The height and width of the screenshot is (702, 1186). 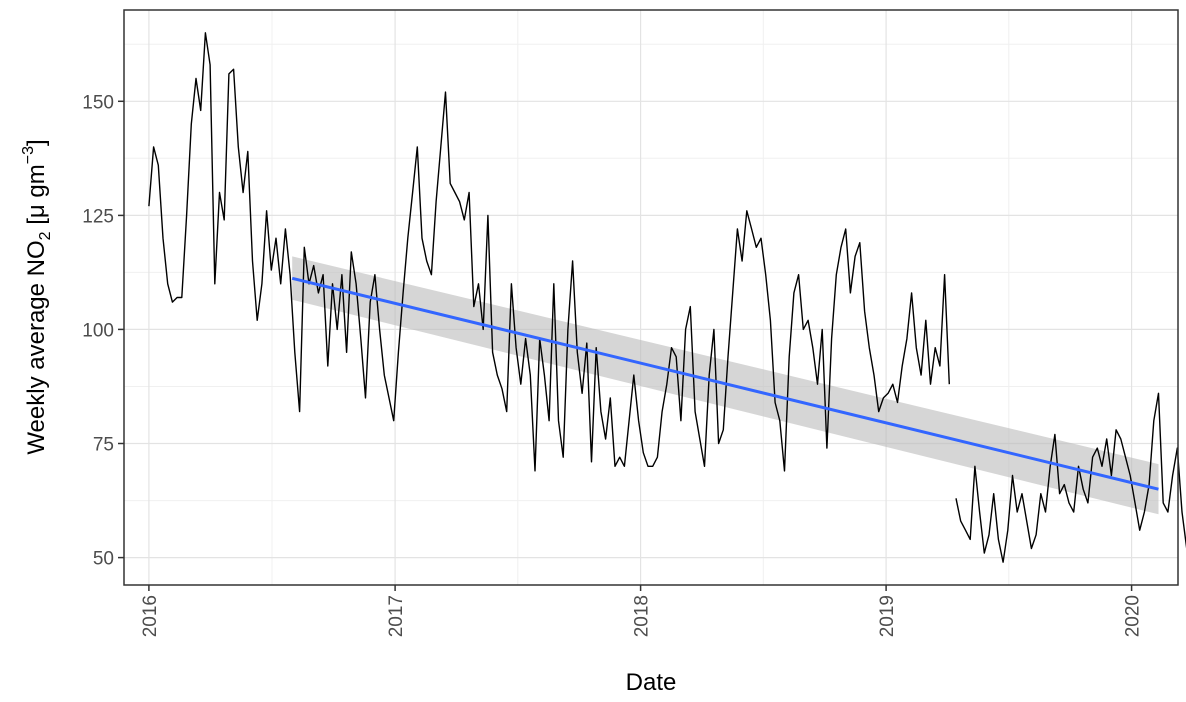 I want to click on x-tick-label-2019: 2019, so click(x=887, y=616).